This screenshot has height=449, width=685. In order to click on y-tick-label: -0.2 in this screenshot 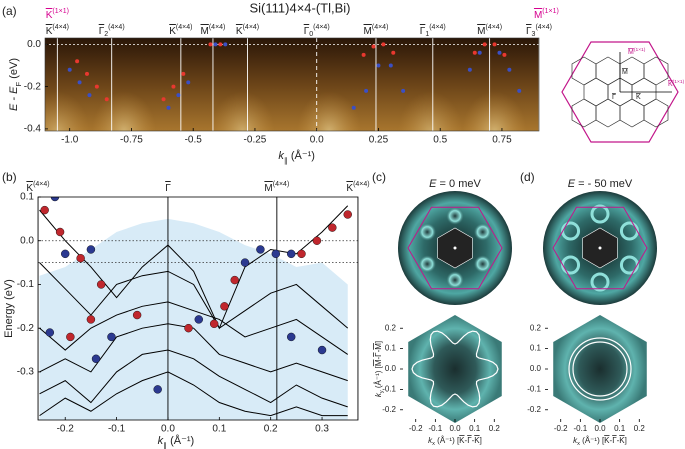, I will do `click(389, 409)`.